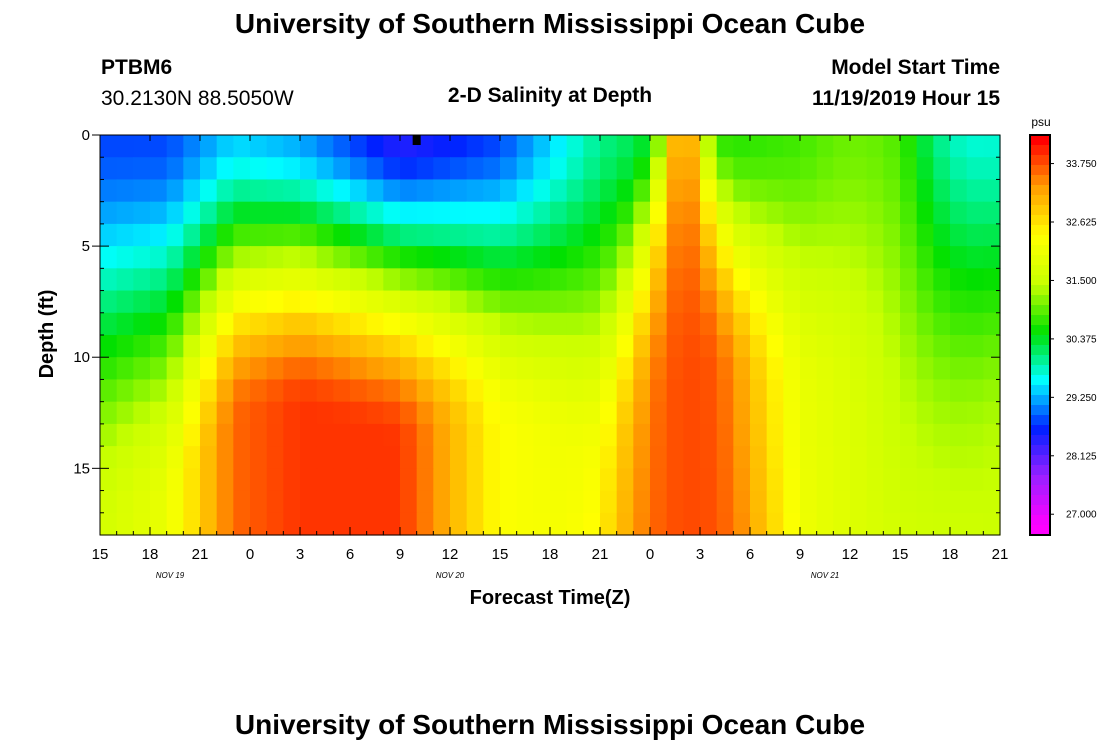 This screenshot has height=750, width=1100. I want to click on x-tick-label: 3, so click(700, 554).